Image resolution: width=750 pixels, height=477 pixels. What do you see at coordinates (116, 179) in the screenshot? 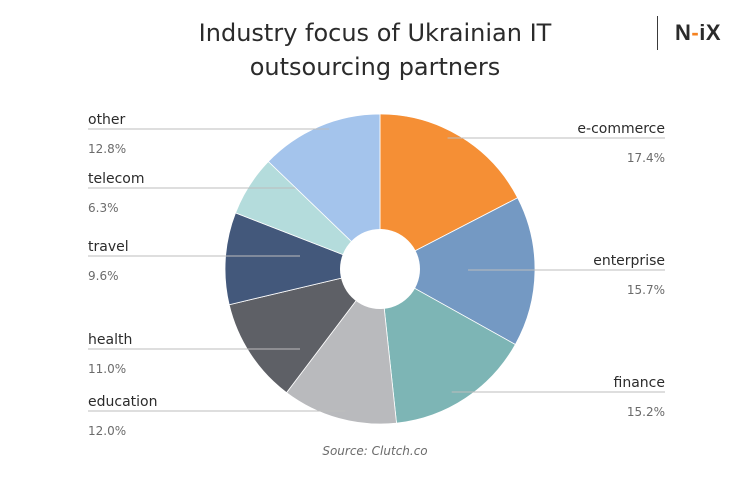
I see `label-telecom: telecom` at bounding box center [116, 179].